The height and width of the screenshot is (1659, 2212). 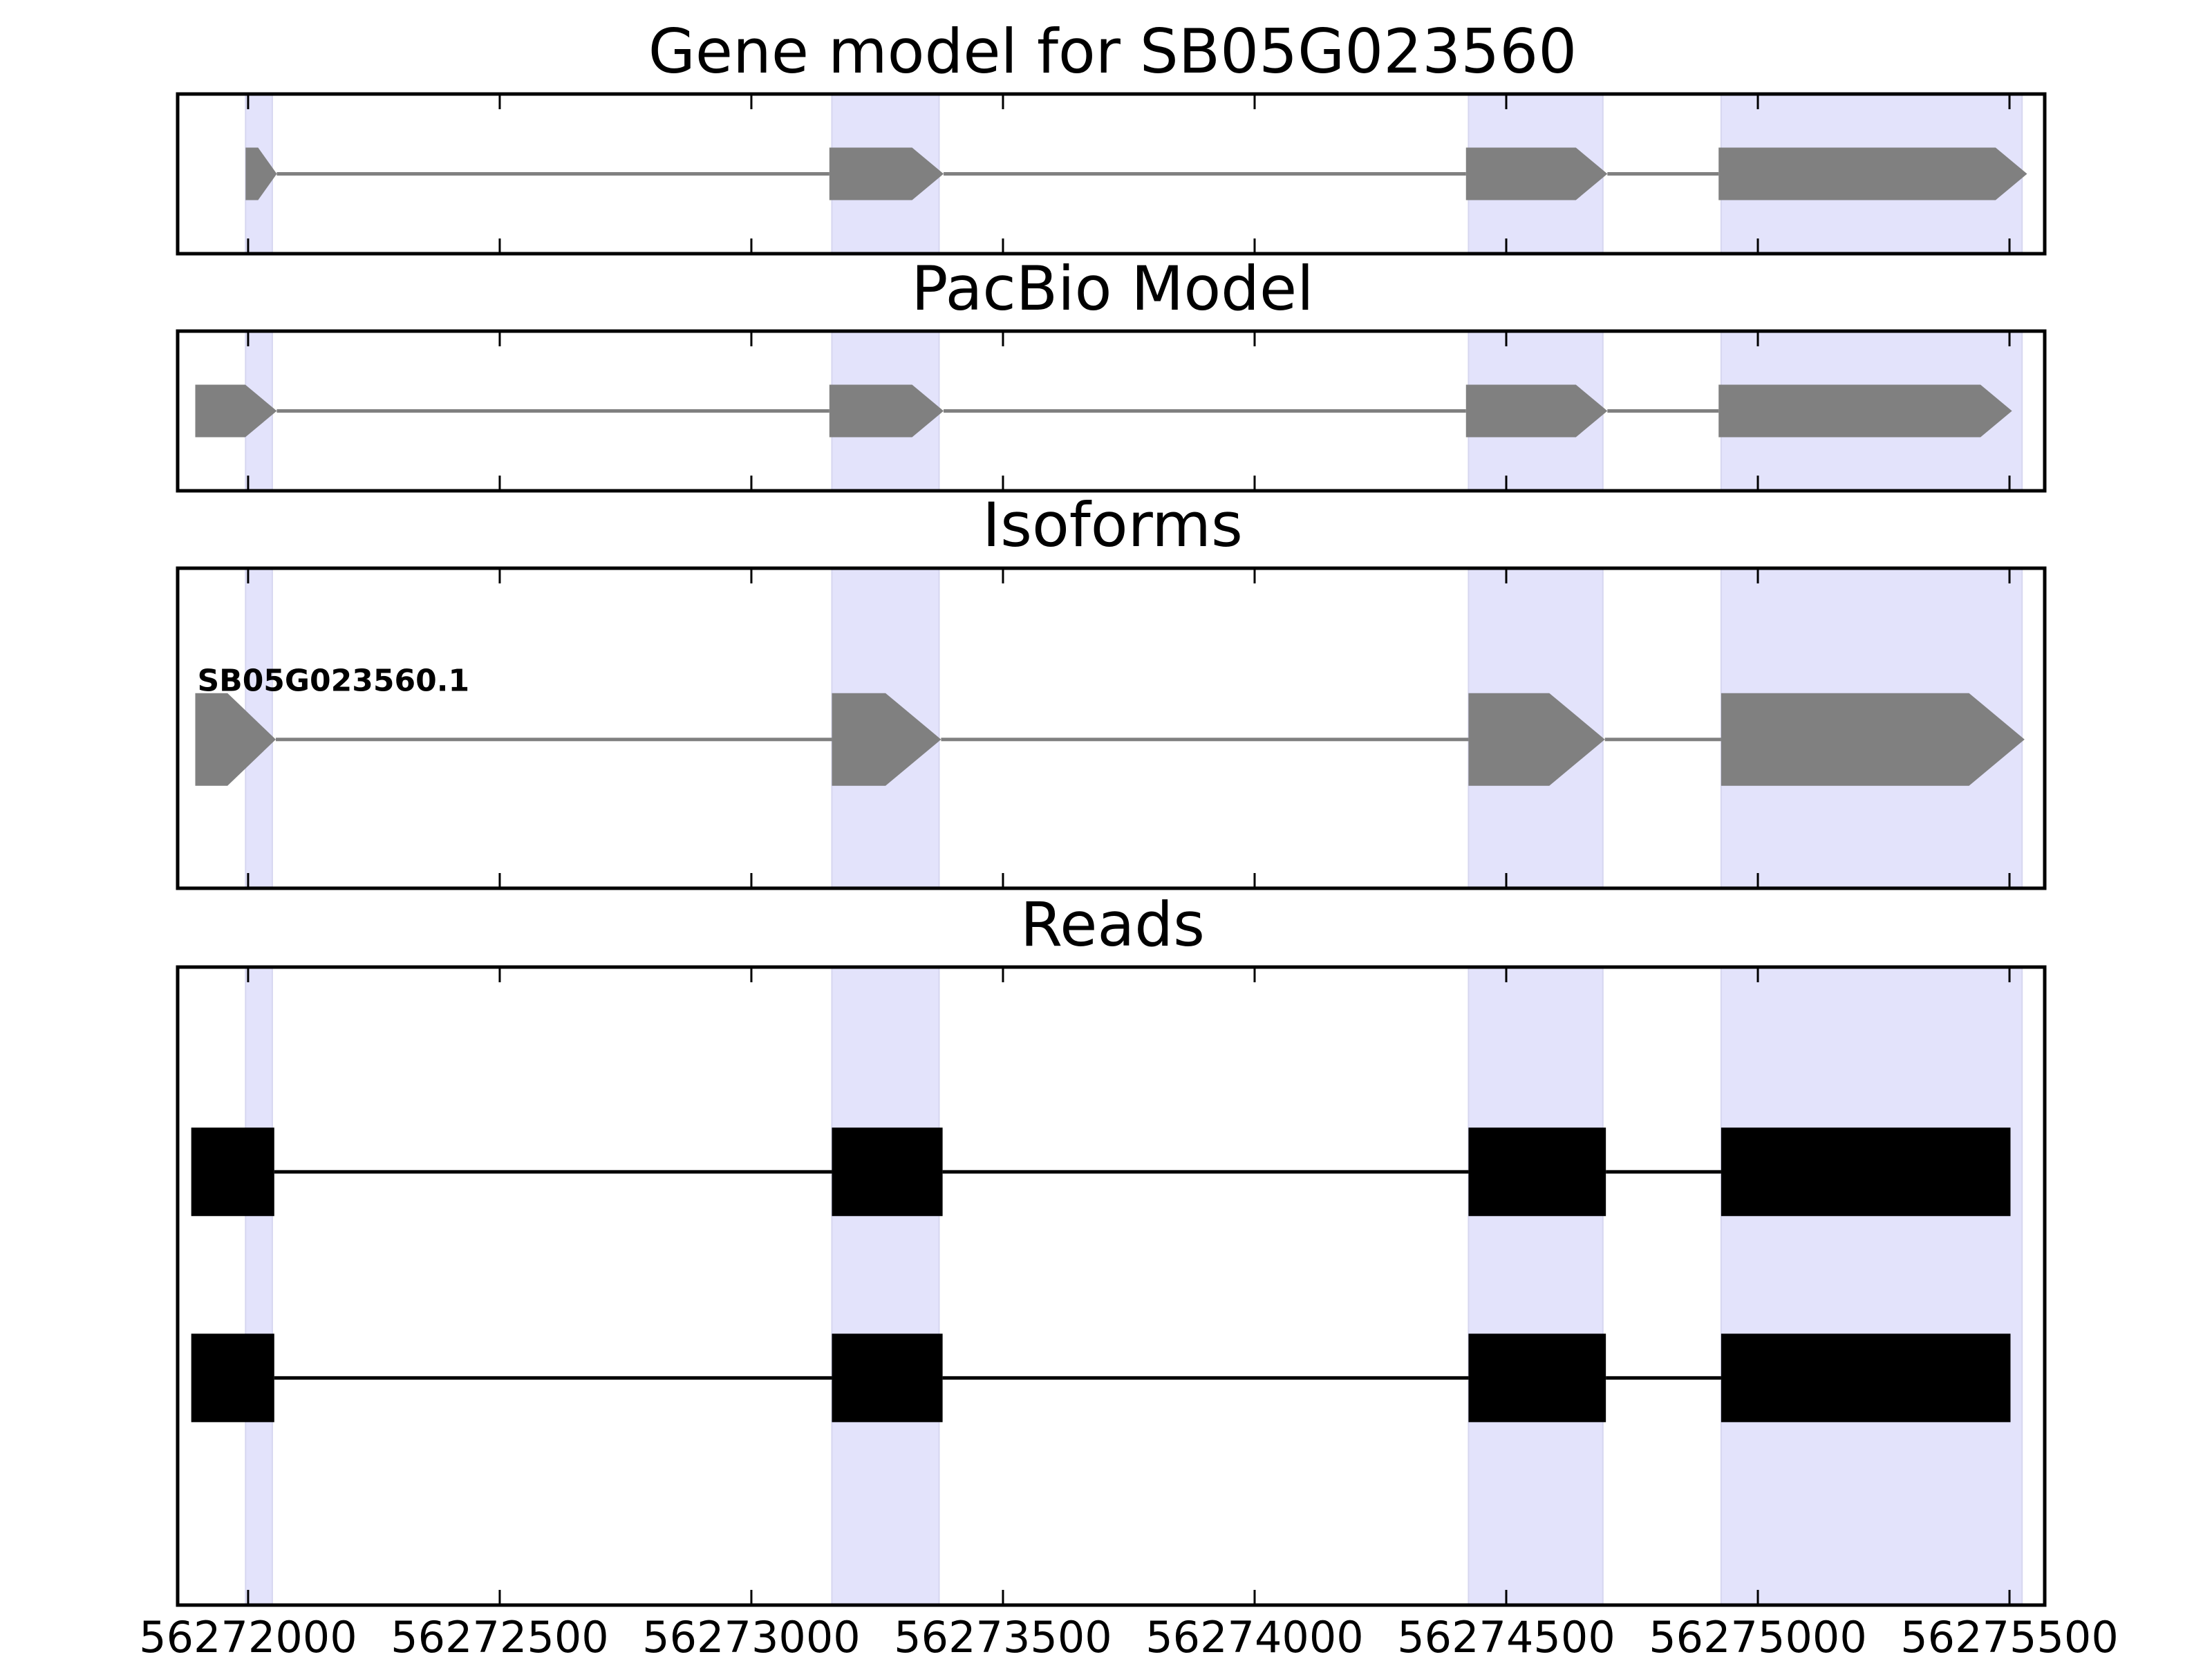 What do you see at coordinates (1112, 51) in the screenshot?
I see `panel-title: Gene model for SB05G023560` at bounding box center [1112, 51].